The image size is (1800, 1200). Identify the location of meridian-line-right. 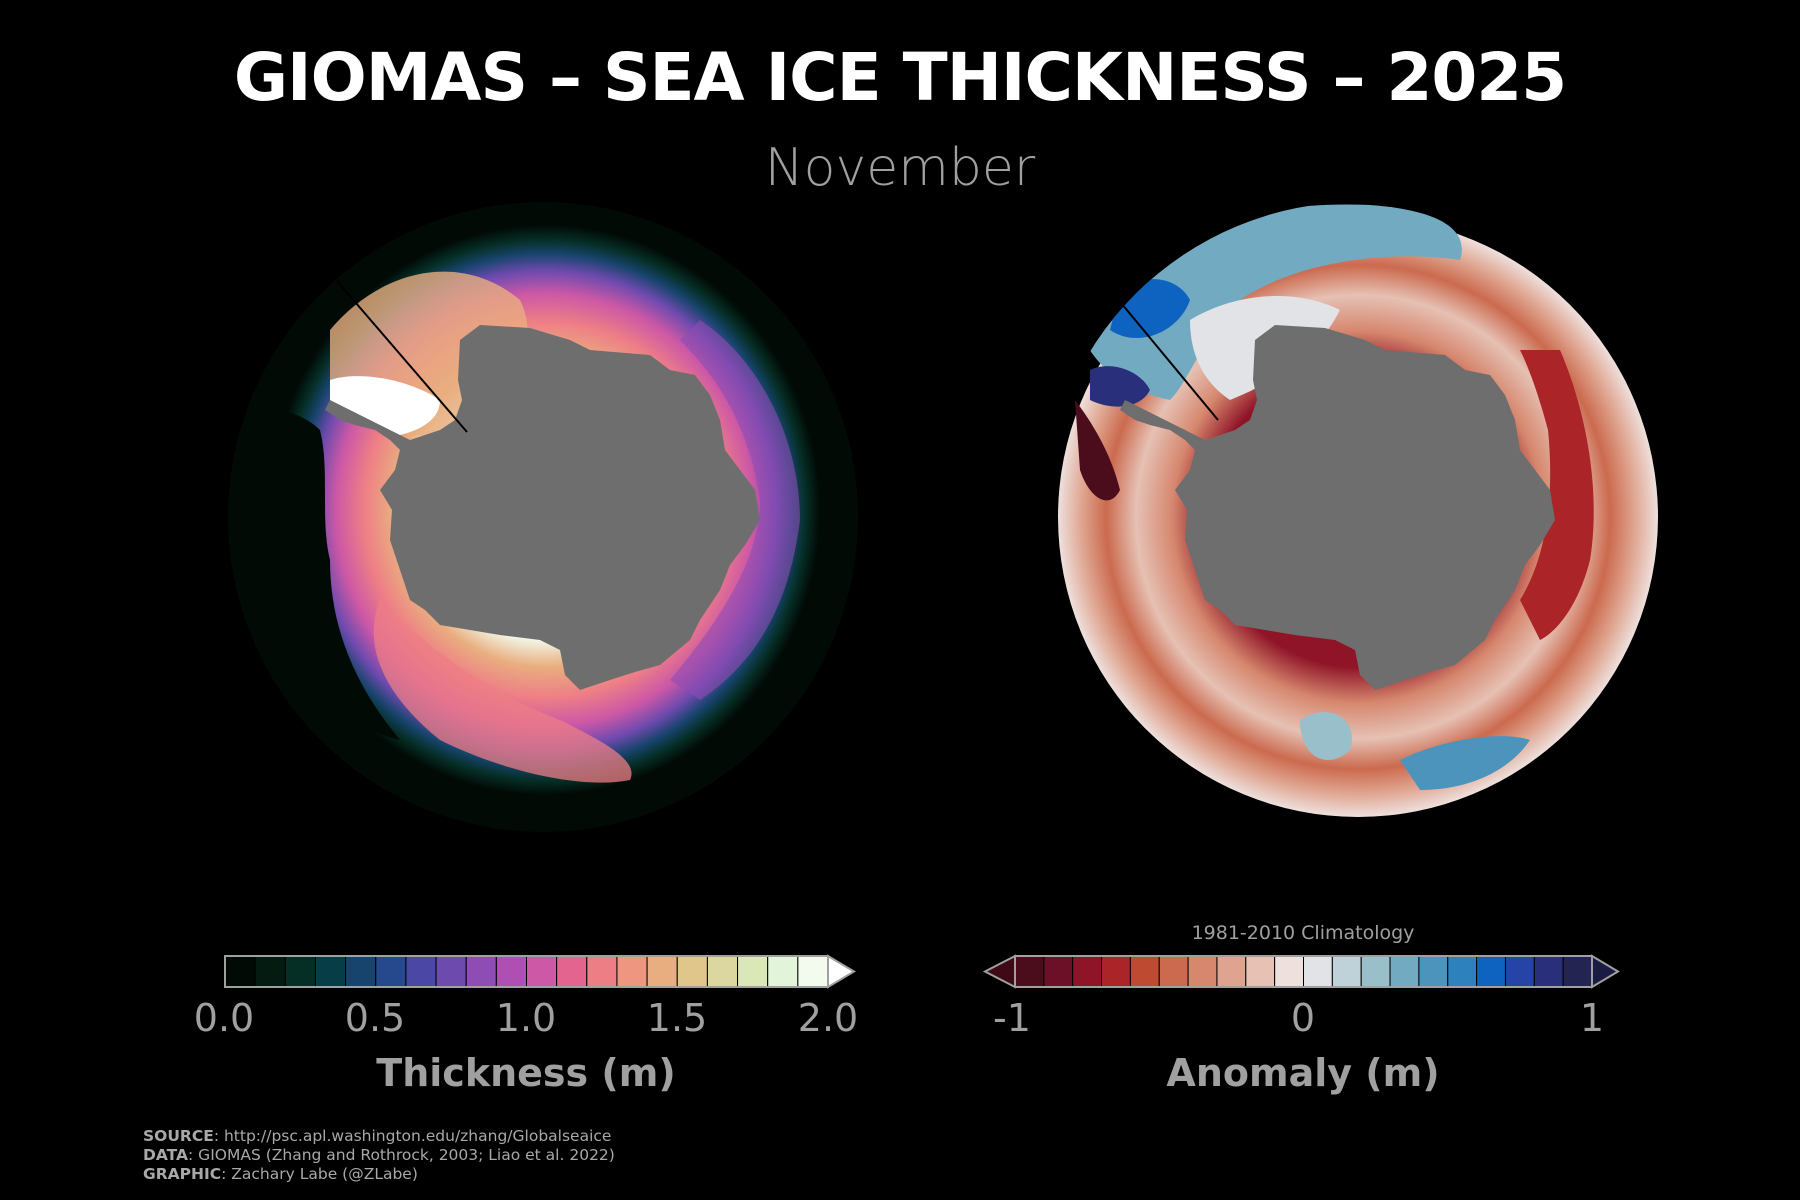
(1165, 356).